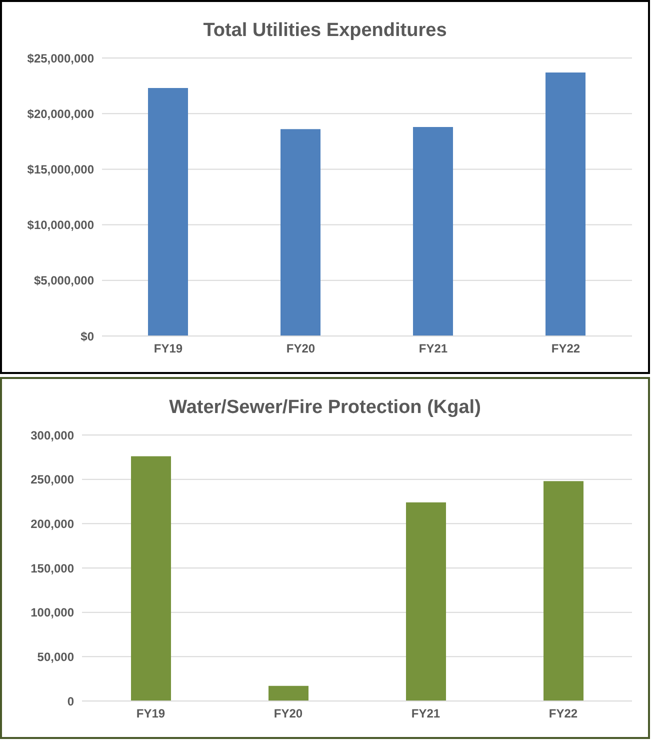 The width and height of the screenshot is (659, 740). I want to click on y-tick-label: $25,000,000, so click(60, 58).